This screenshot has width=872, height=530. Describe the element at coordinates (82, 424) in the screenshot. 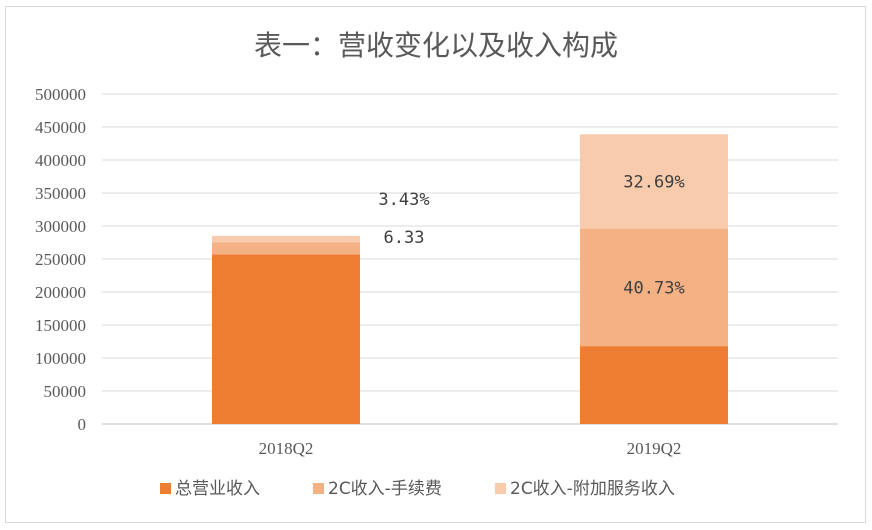

I see `y-tick-label: 0` at that location.